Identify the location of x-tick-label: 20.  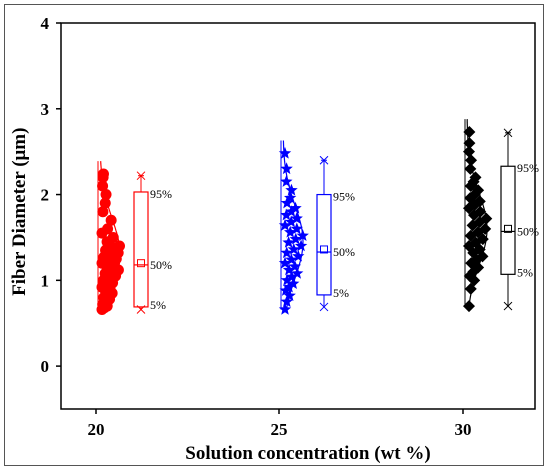
(96, 429).